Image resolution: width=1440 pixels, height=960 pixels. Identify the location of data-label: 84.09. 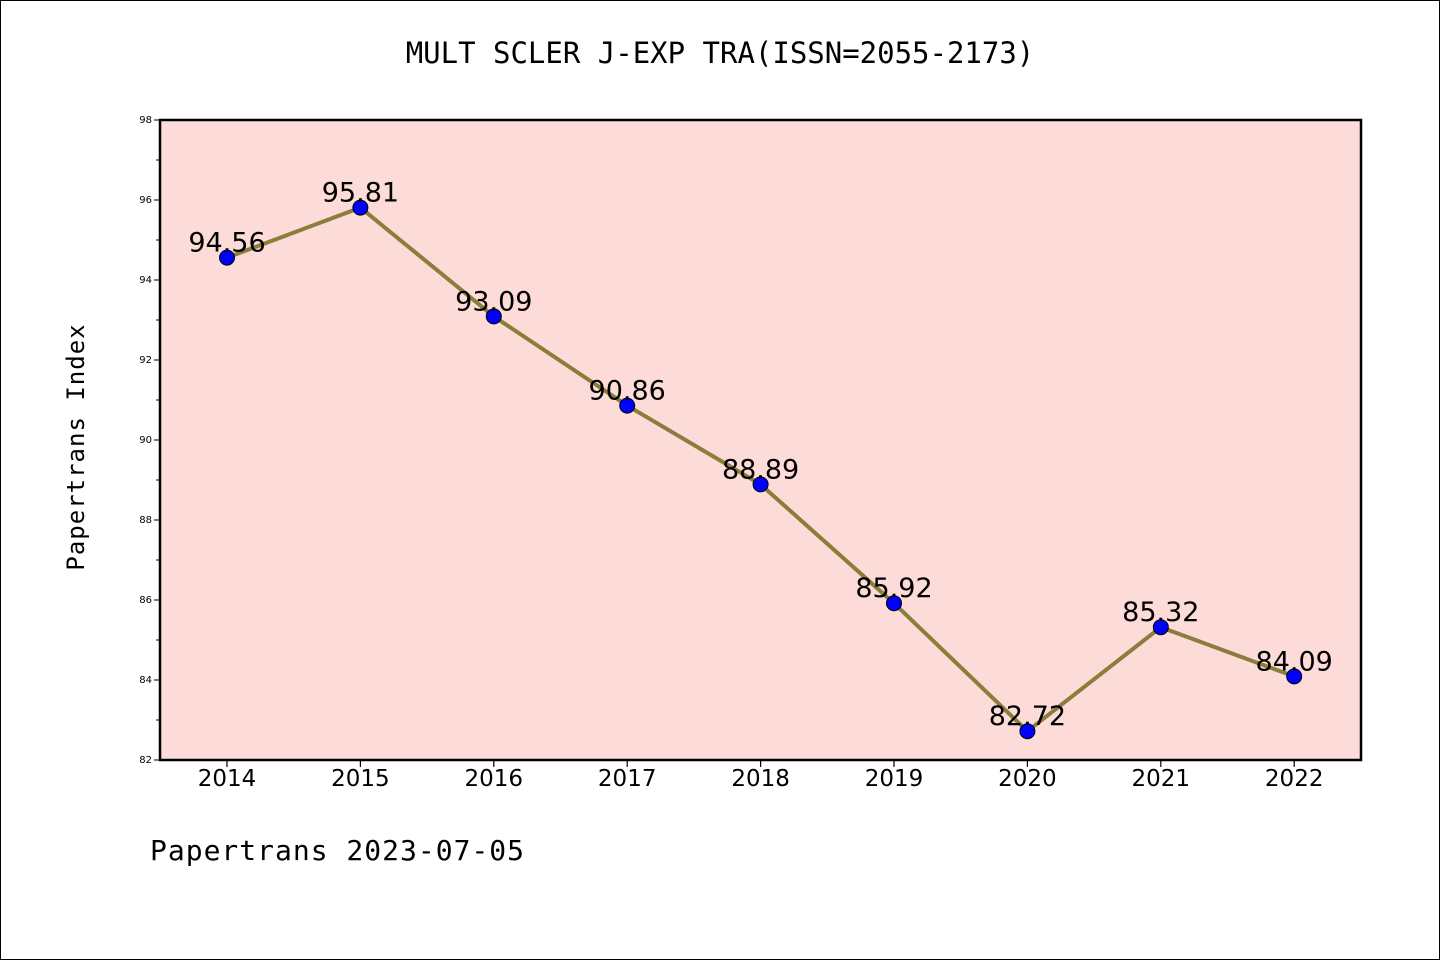
(1294, 661).